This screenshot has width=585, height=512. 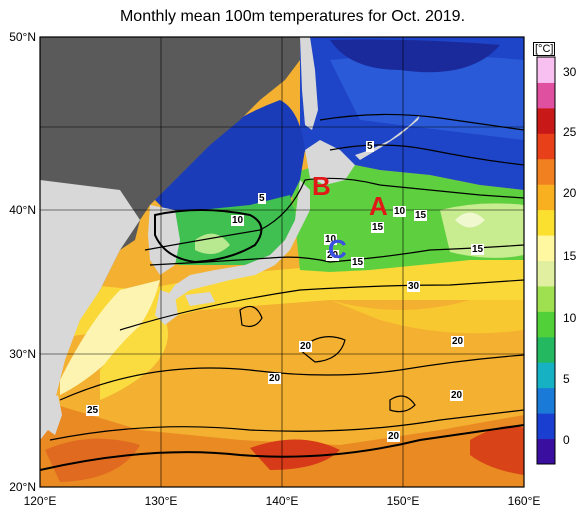 What do you see at coordinates (570, 256) in the screenshot?
I see `colorbar-tick: 15` at bounding box center [570, 256].